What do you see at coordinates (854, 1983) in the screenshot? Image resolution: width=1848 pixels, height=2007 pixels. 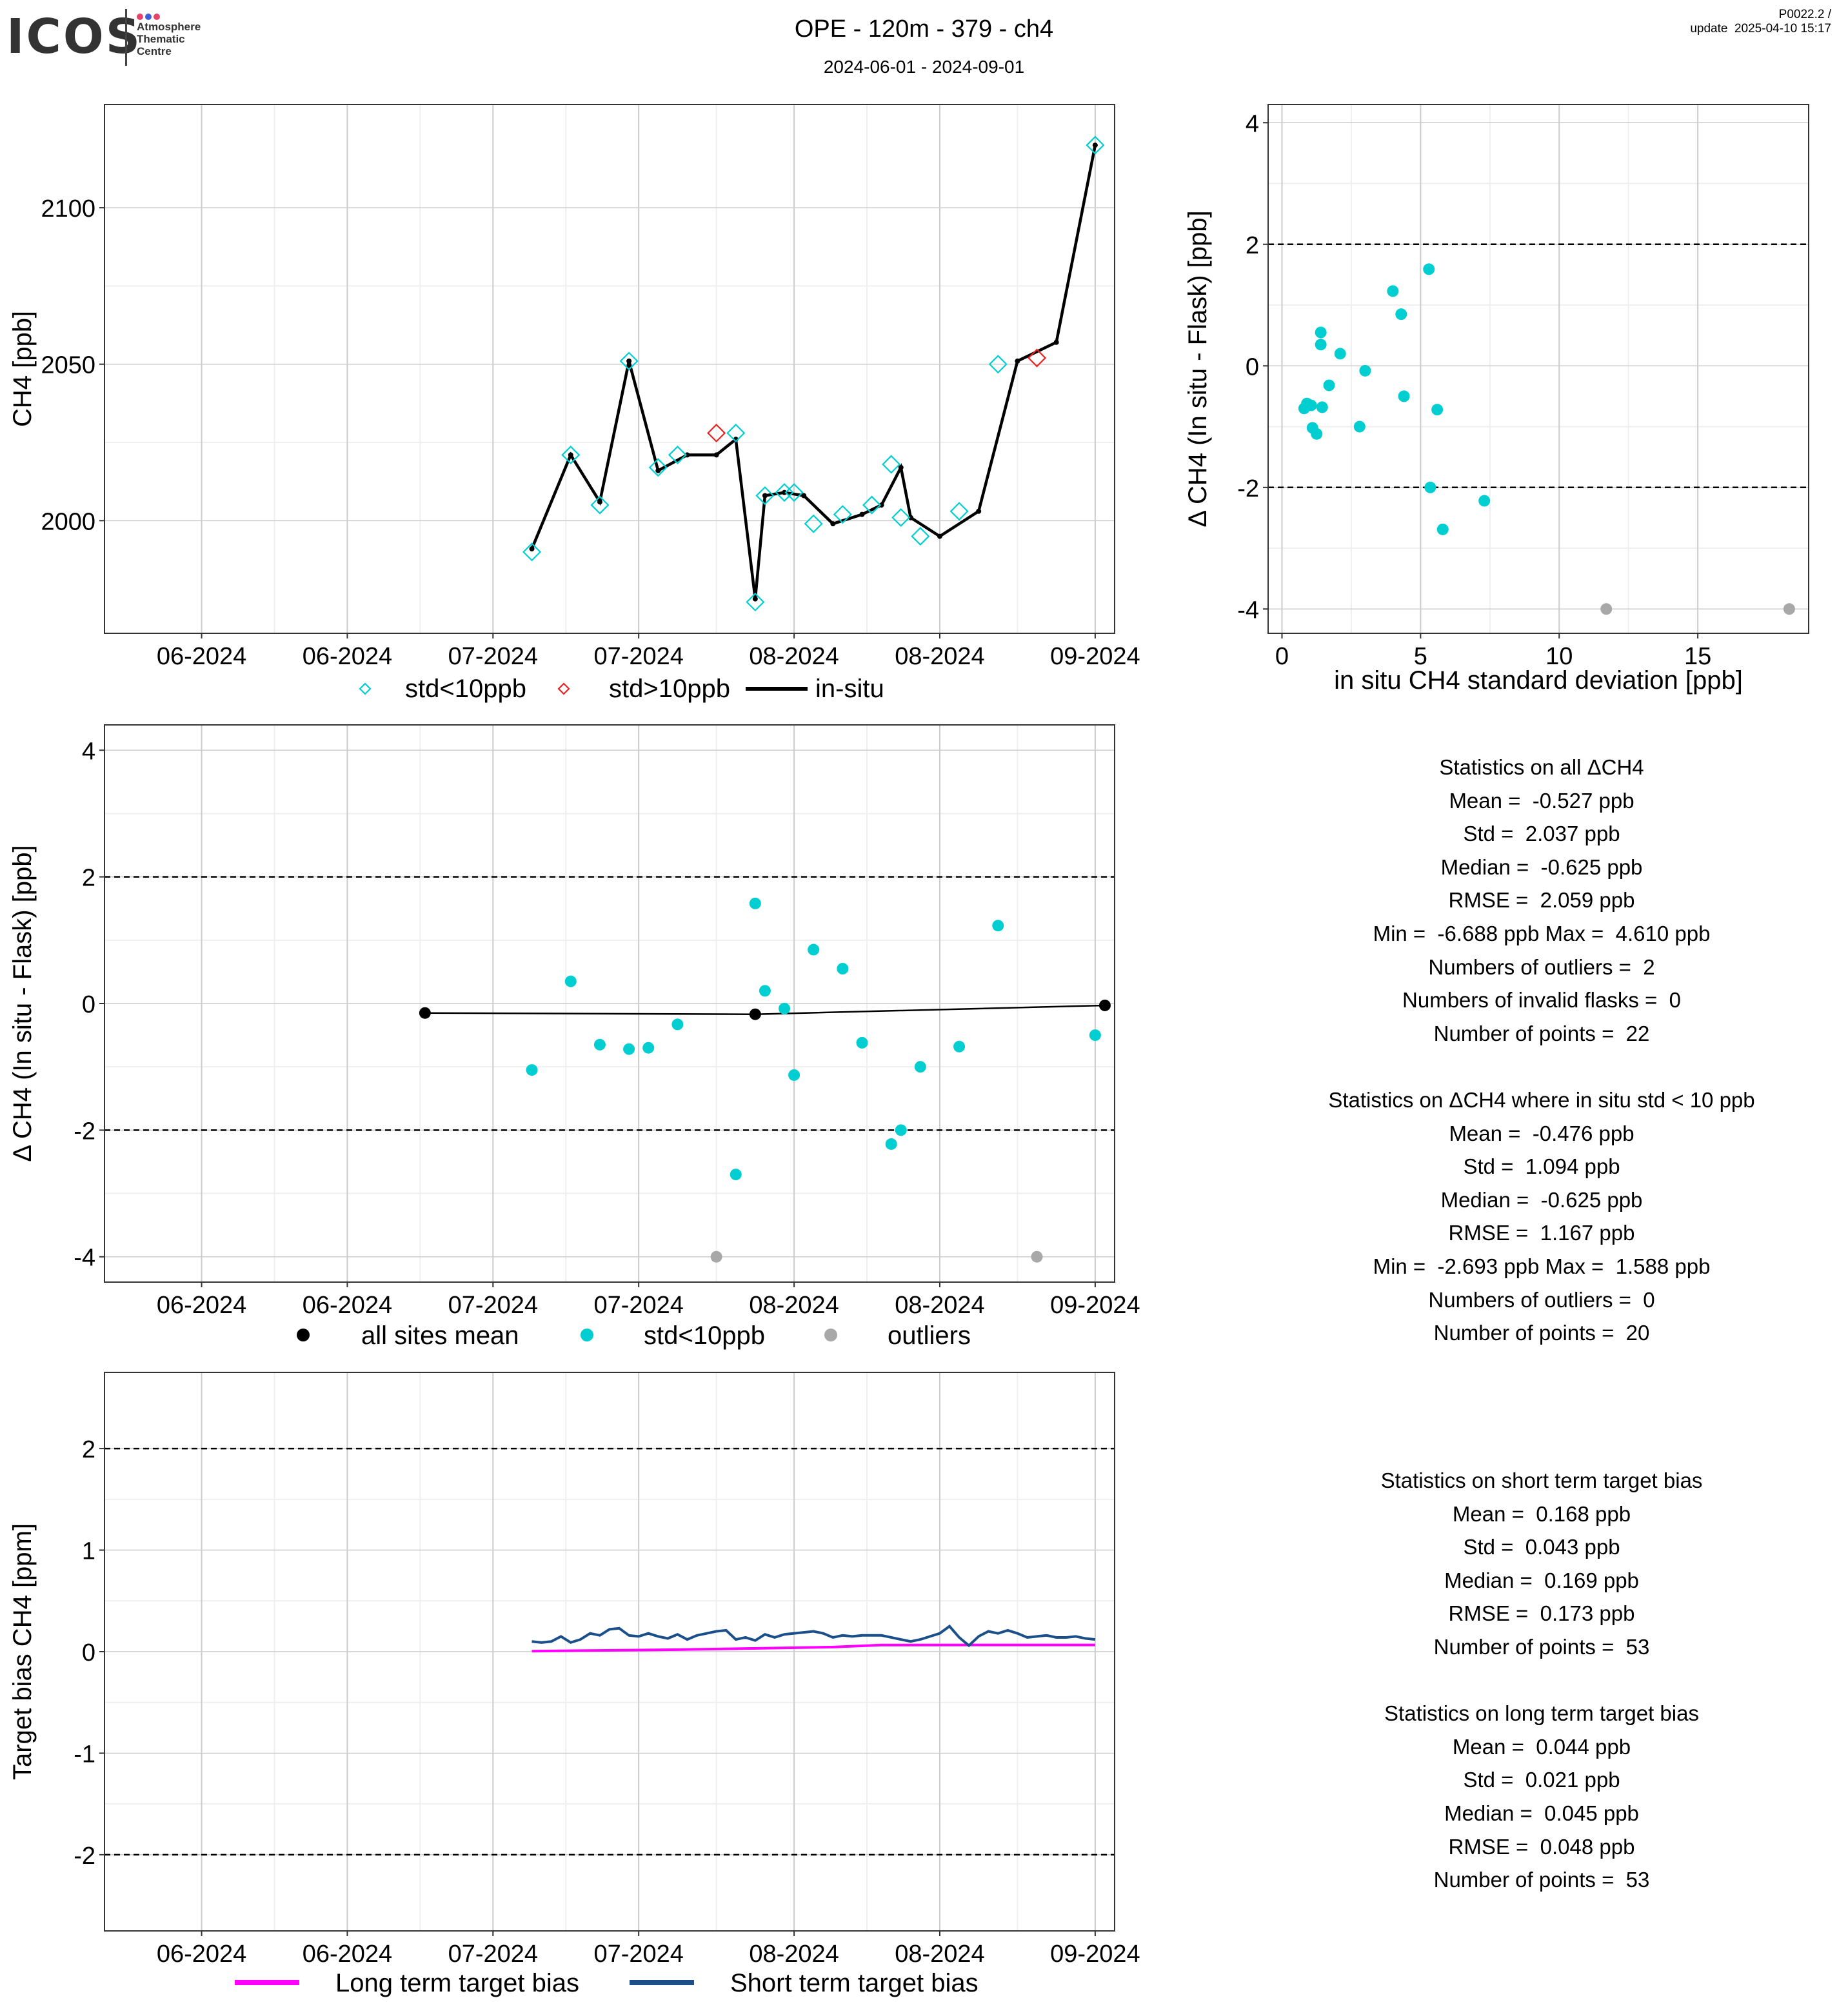 I see `legend-label: Short term target bias` at bounding box center [854, 1983].